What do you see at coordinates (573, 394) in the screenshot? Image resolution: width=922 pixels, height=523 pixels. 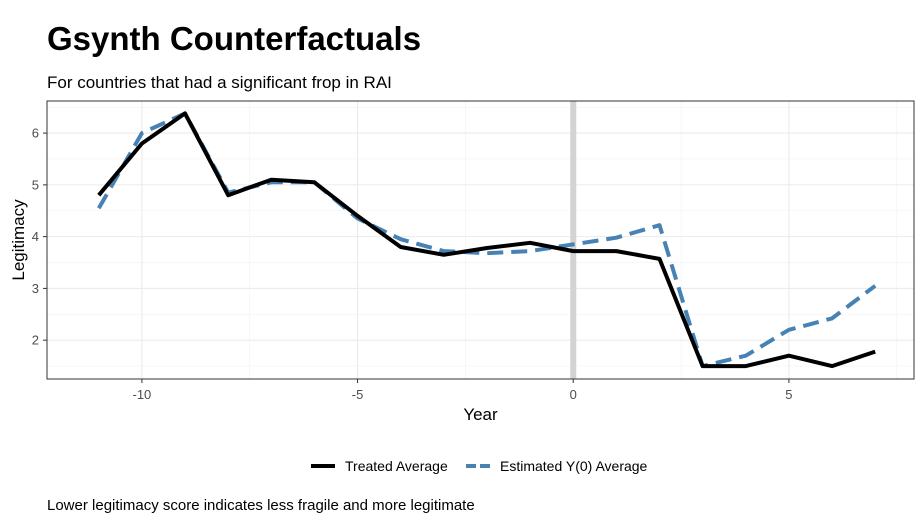 I see `x-tick-label: 0` at bounding box center [573, 394].